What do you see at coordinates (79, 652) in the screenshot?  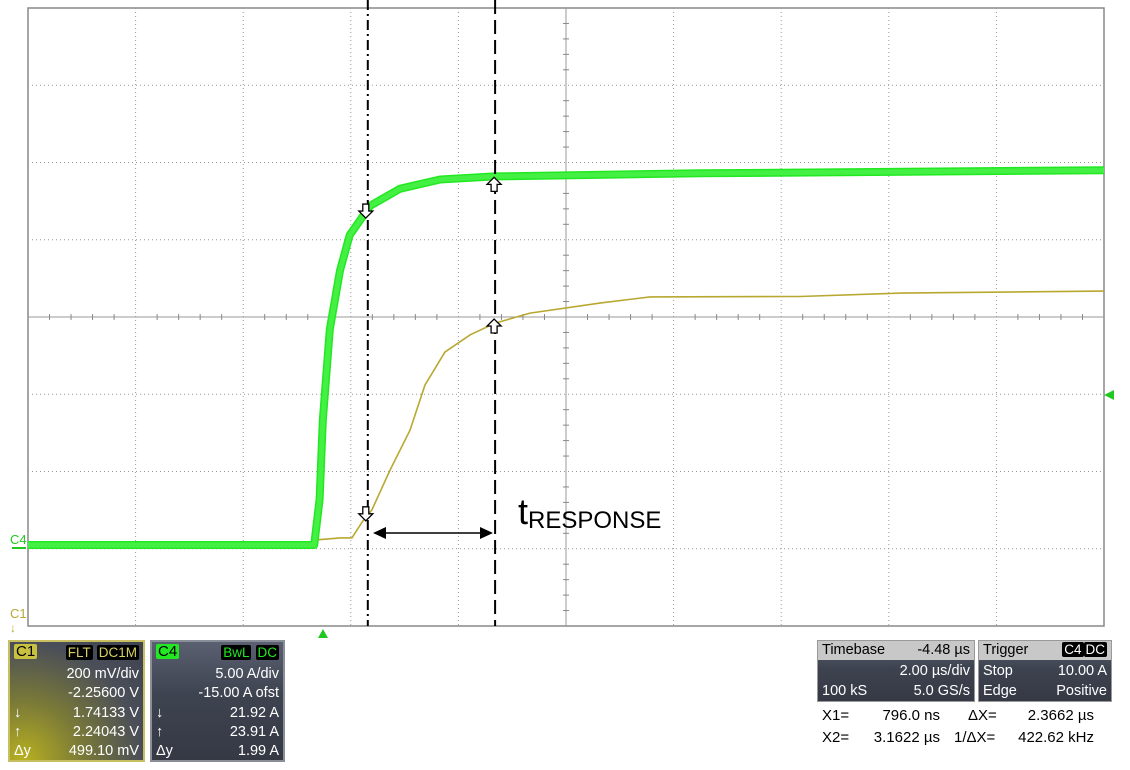 I see `c1-filter-tag: FLT` at bounding box center [79, 652].